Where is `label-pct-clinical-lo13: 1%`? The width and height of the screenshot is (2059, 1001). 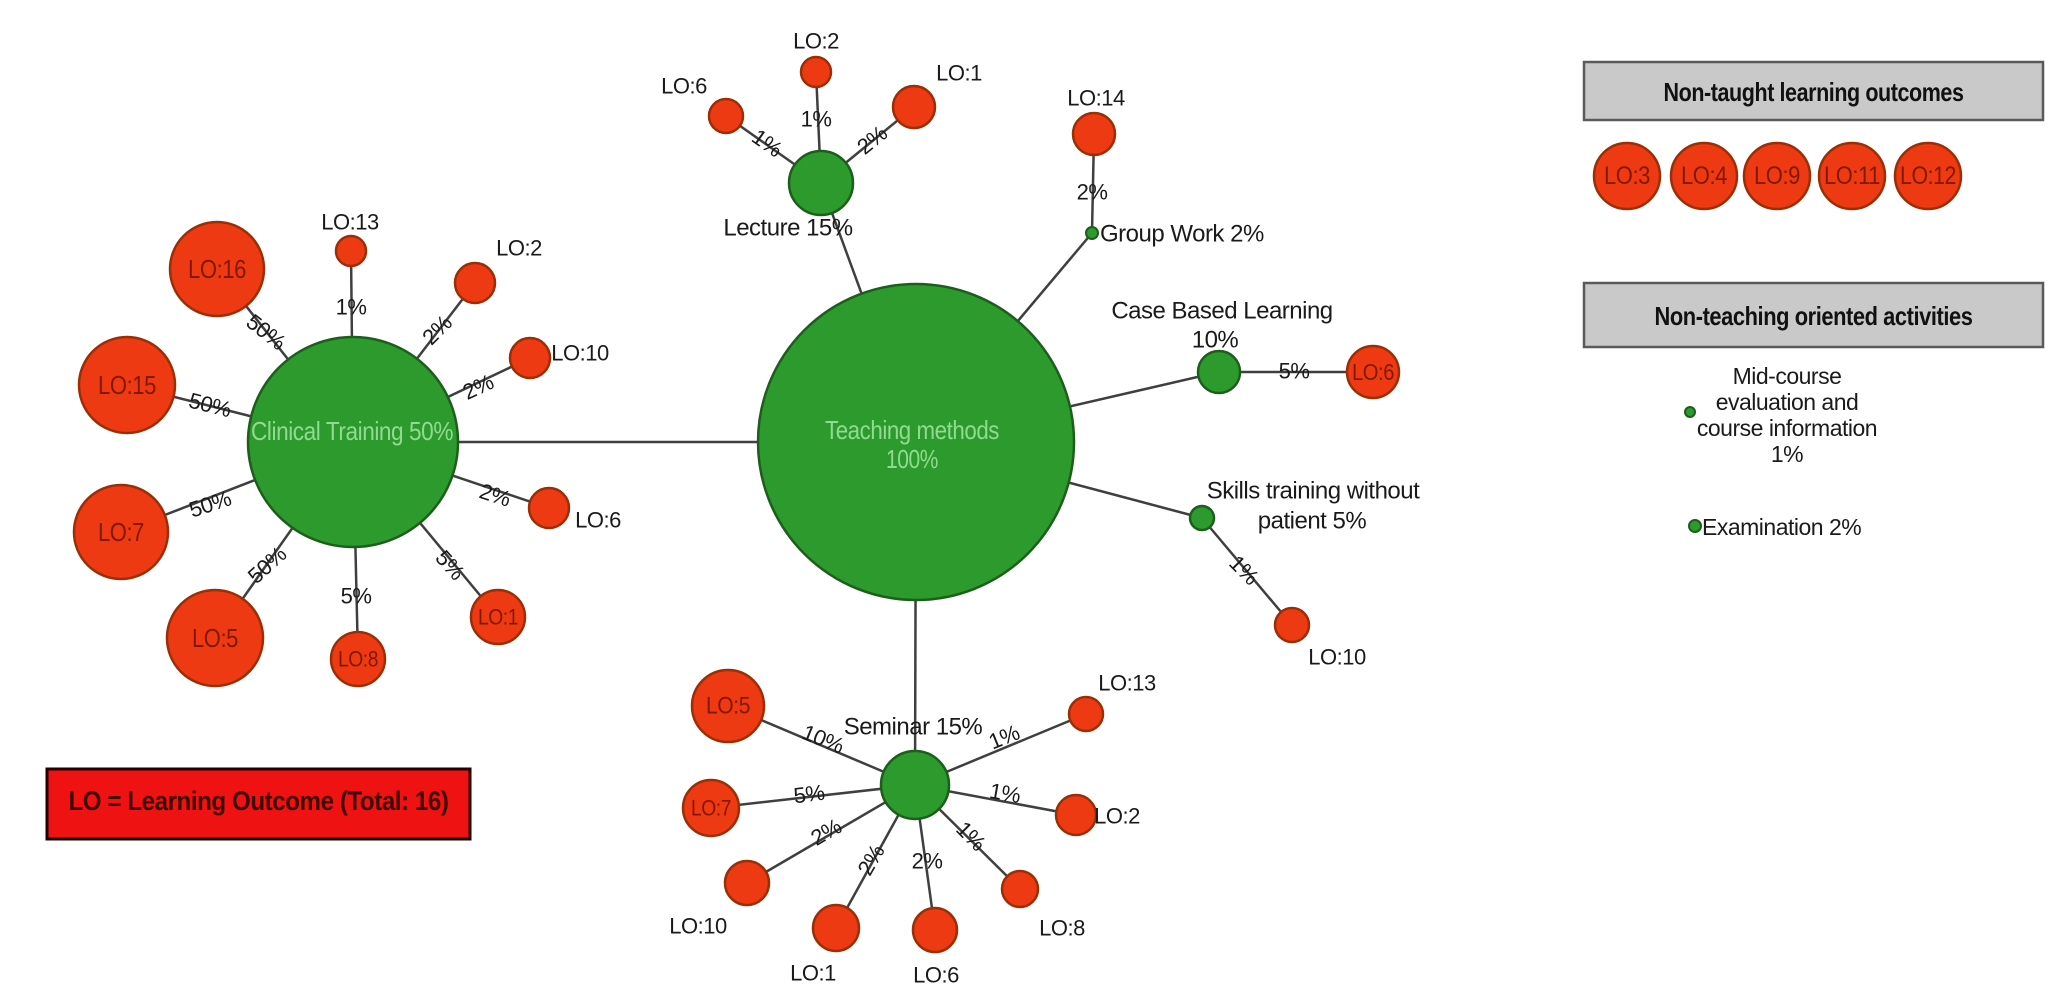 label-pct-clinical-lo13: 1% is located at coordinates (351, 307).